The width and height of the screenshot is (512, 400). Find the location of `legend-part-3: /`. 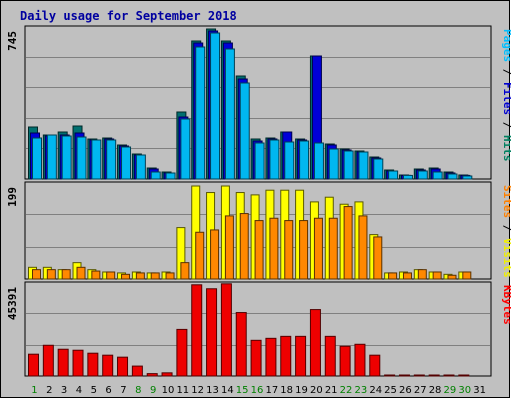

legend-part-3: / is located at coordinates (506, 125).